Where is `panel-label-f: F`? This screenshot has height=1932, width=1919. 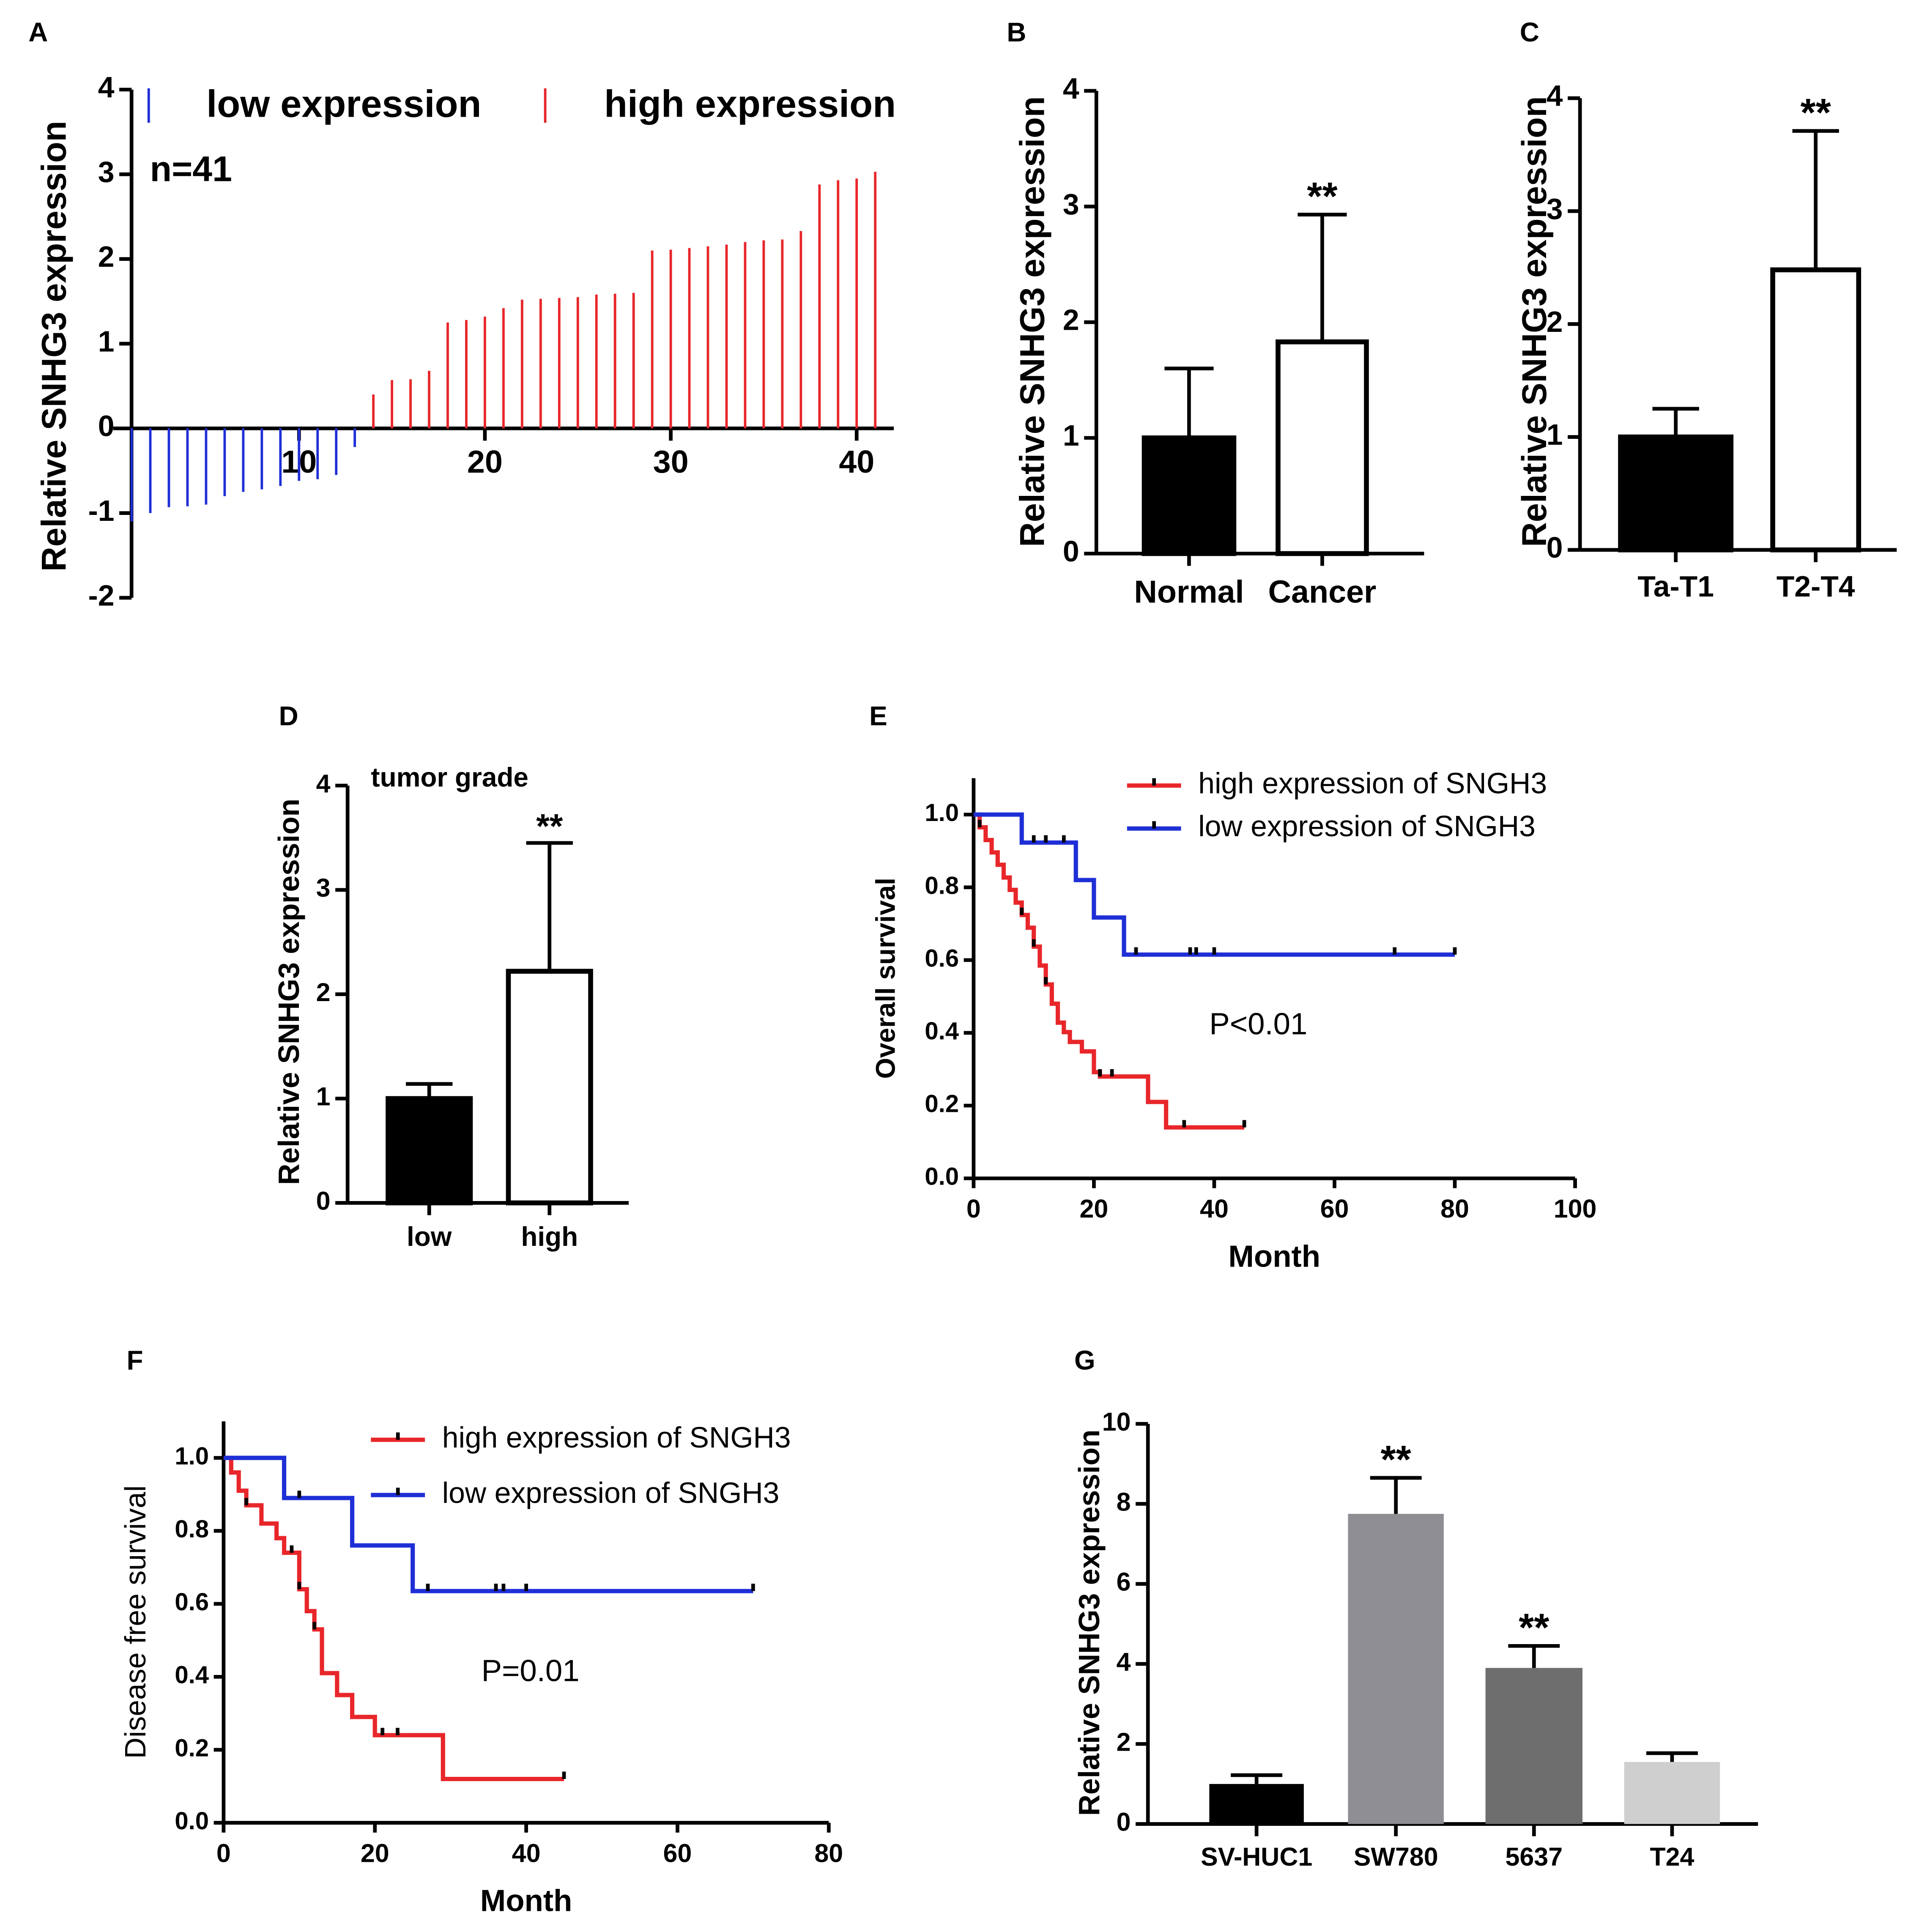
panel-label-f: F is located at coordinates (135, 1360).